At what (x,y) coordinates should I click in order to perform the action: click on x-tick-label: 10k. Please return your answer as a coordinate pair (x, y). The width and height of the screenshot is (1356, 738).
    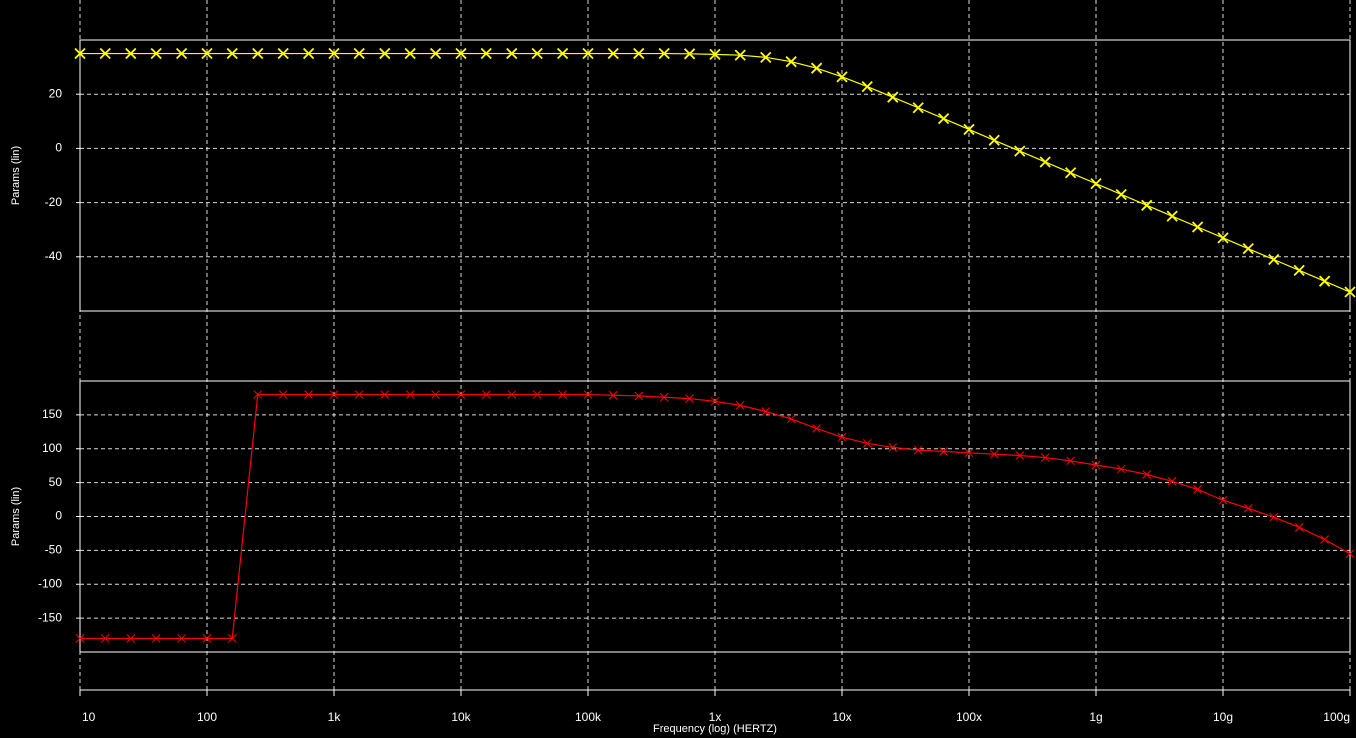
    Looking at the image, I should click on (461, 717).